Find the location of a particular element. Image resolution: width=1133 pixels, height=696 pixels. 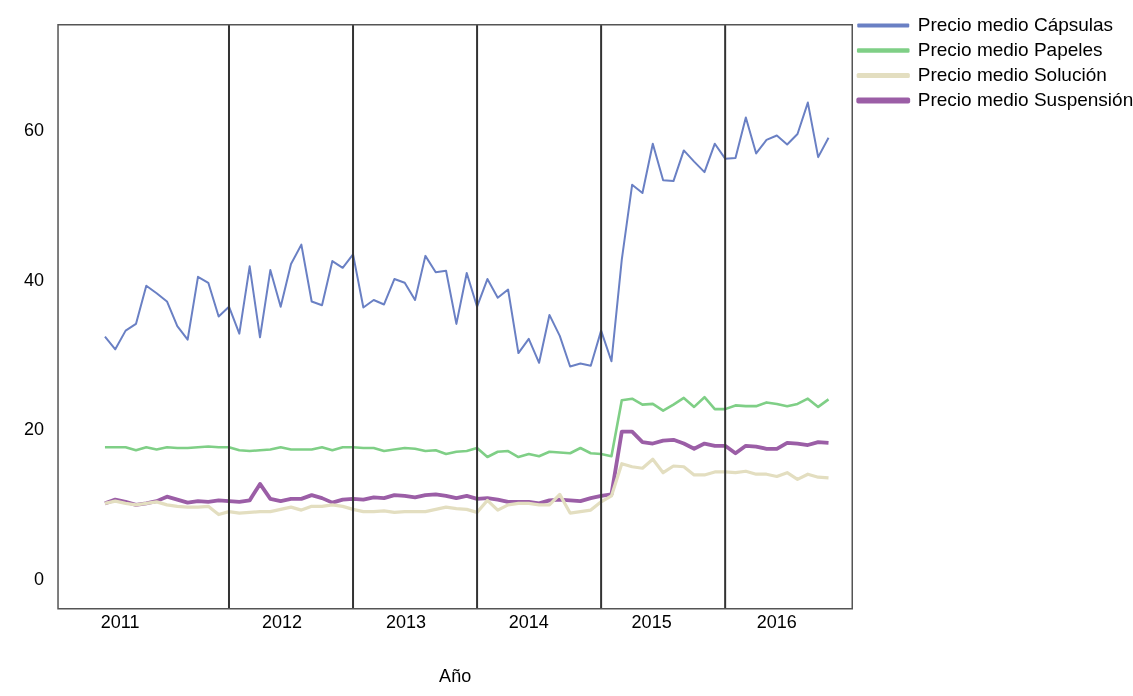

x-tick-label: 2014 is located at coordinates (528, 621).